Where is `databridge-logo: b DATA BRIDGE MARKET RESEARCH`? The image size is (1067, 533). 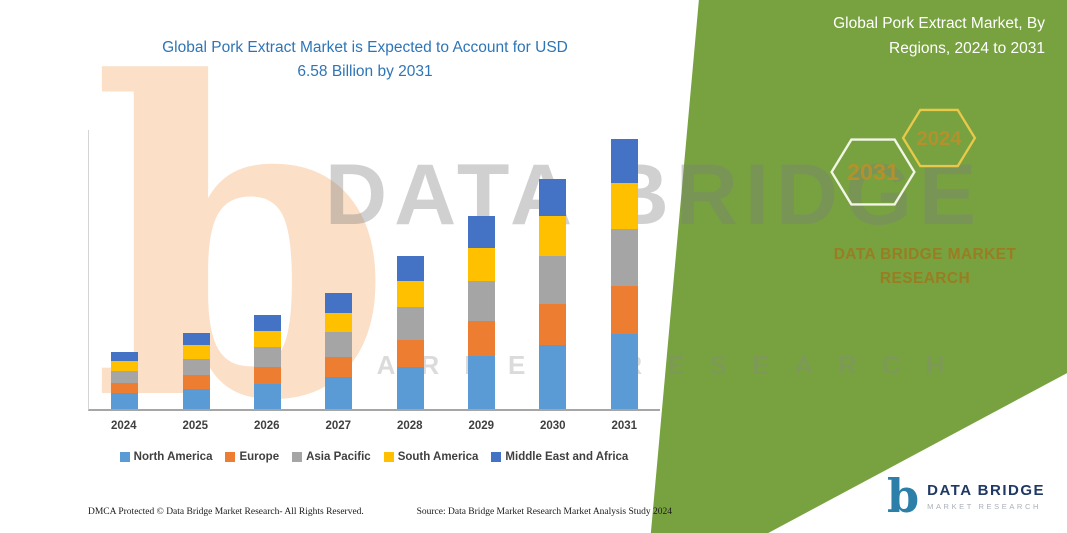
databridge-logo: b DATA BRIDGE MARKET RESEARCH is located at coordinates (965, 495).